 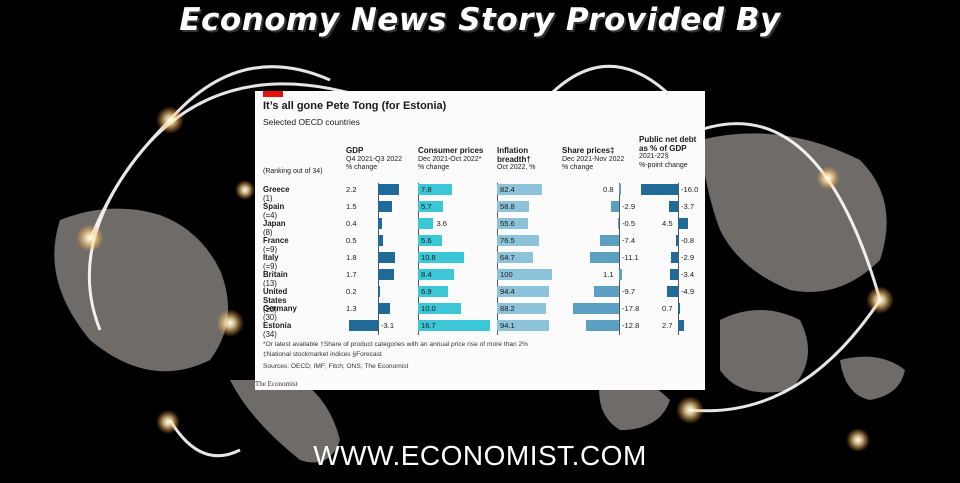 I want to click on value-shares: 1.1, so click(x=608, y=274).